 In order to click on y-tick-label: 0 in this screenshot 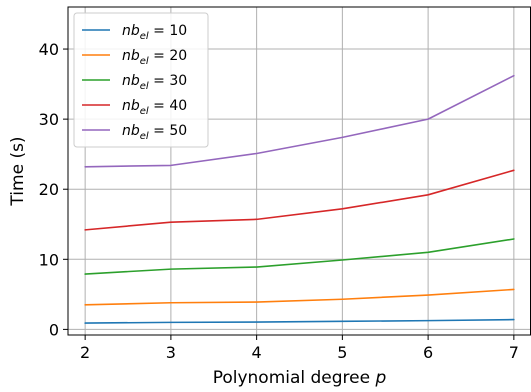, I will do `click(54, 329)`.